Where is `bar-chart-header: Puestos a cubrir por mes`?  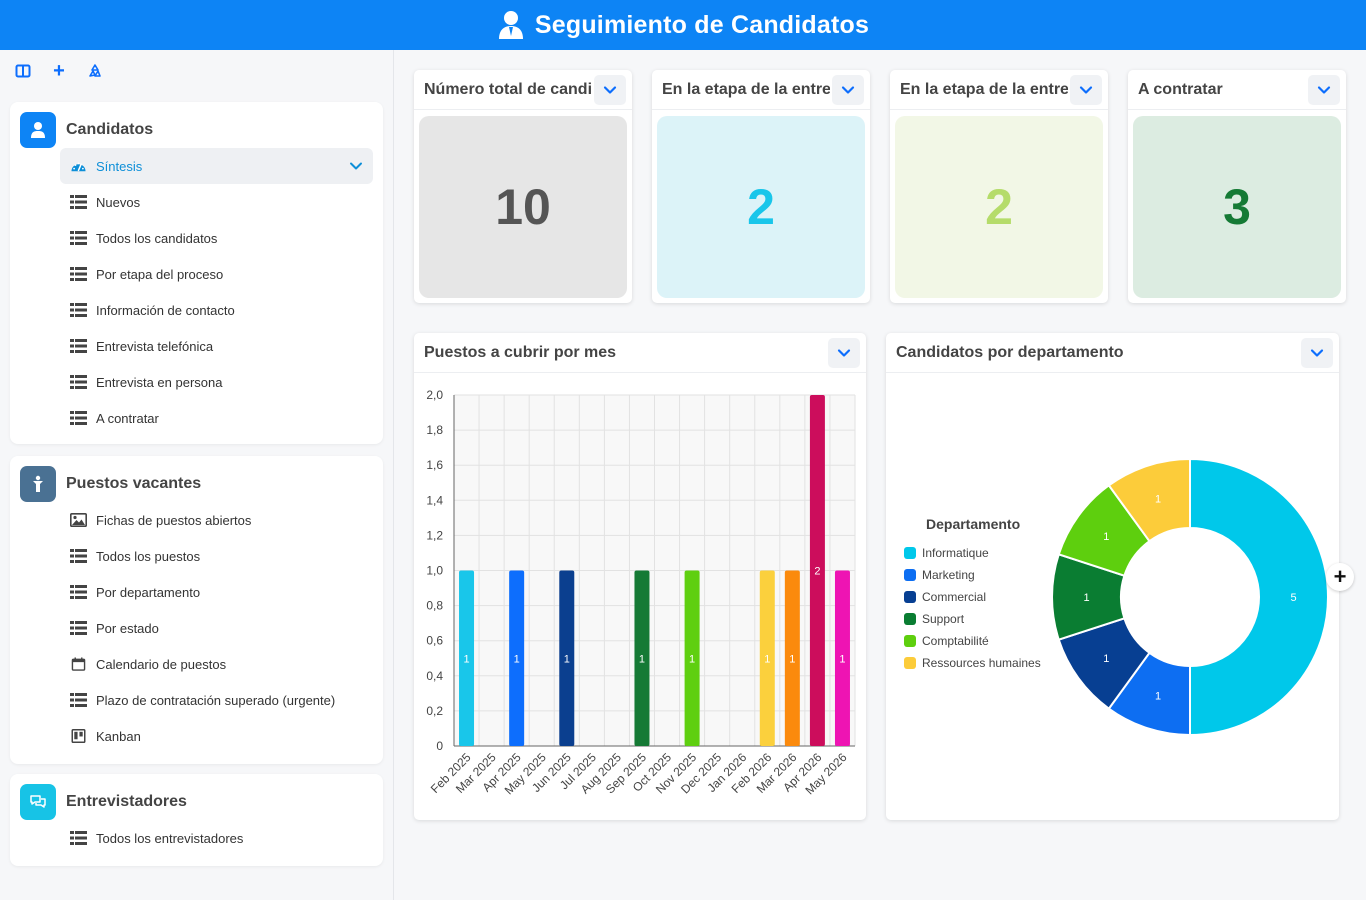 bar-chart-header: Puestos a cubrir por mes is located at coordinates (640, 353).